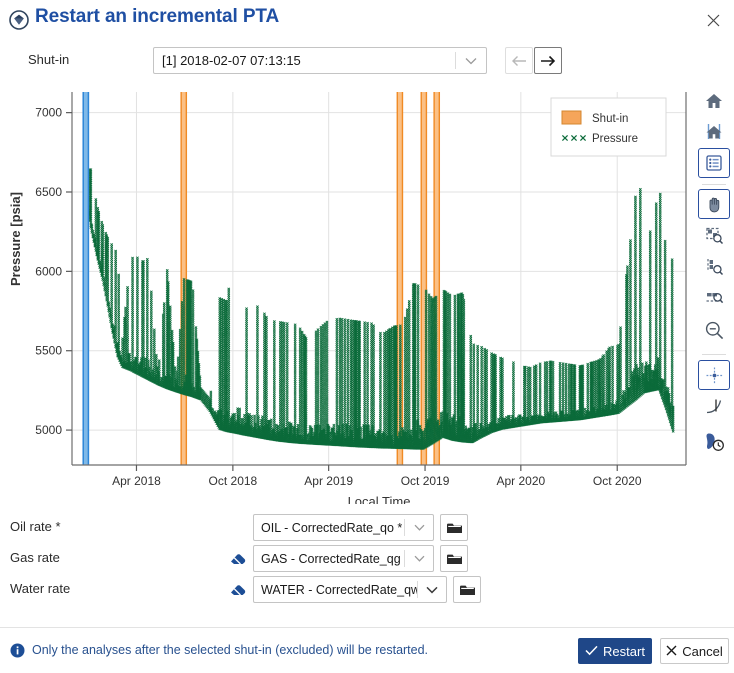 The width and height of the screenshot is (734, 673). What do you see at coordinates (48, 351) in the screenshot?
I see `svg-text: 5500` at bounding box center [48, 351].